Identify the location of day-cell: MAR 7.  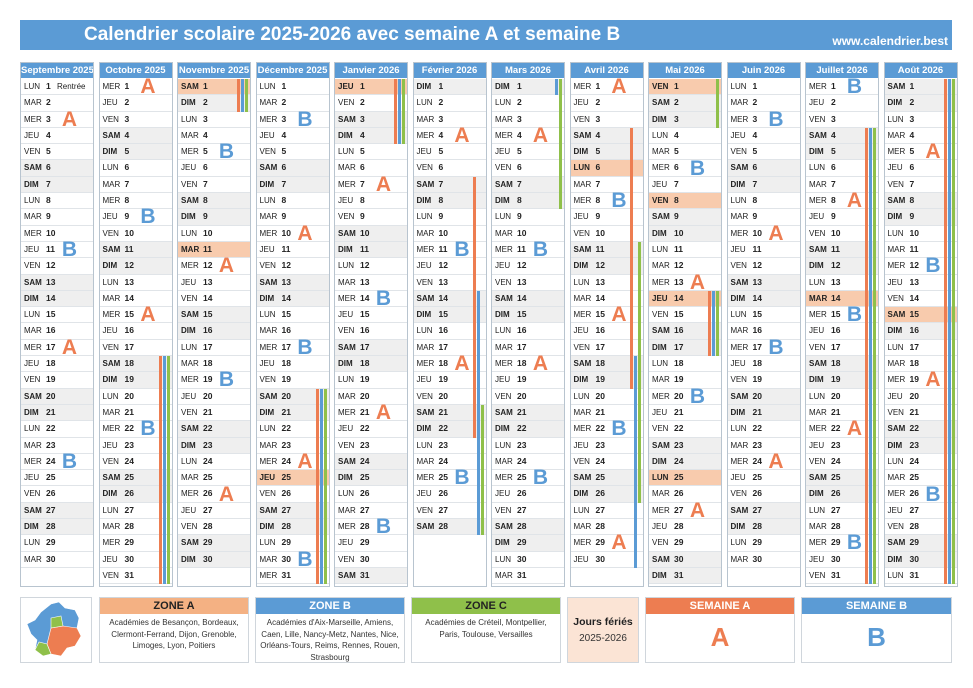
(842, 185).